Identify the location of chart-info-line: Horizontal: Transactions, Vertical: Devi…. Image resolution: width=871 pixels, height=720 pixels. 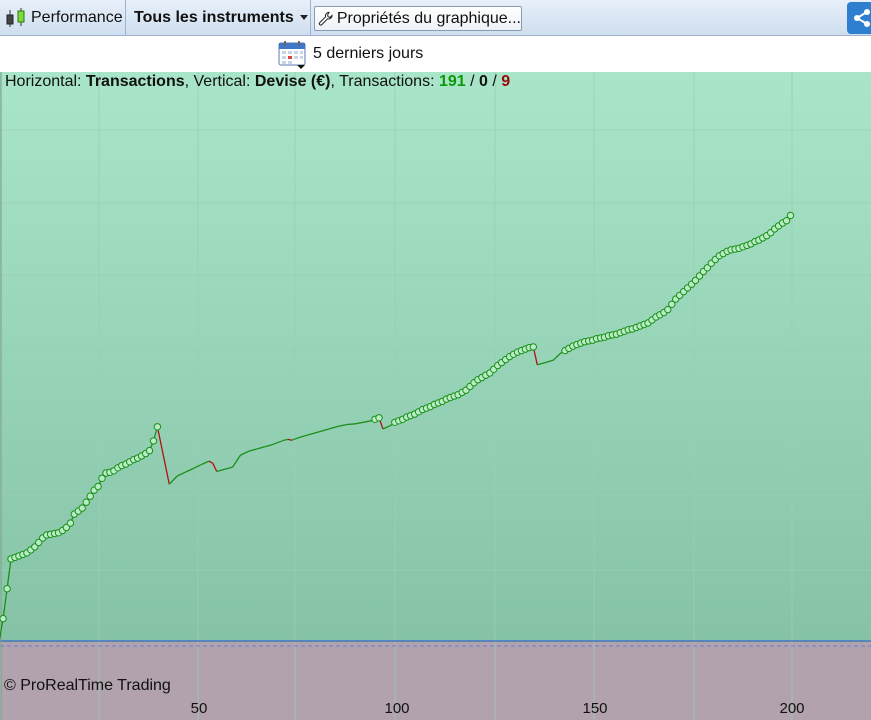
(257, 82).